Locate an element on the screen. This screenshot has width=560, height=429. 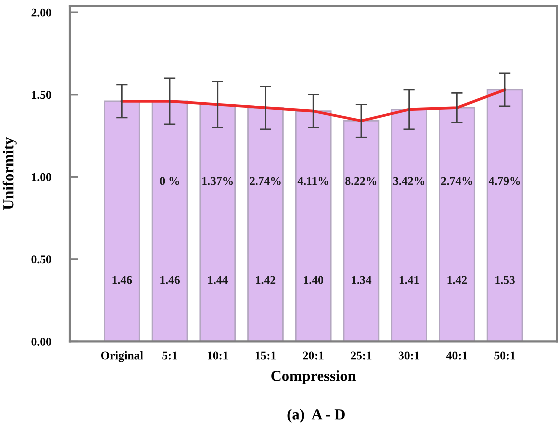
data-label: 1.41 is located at coordinates (410, 280).